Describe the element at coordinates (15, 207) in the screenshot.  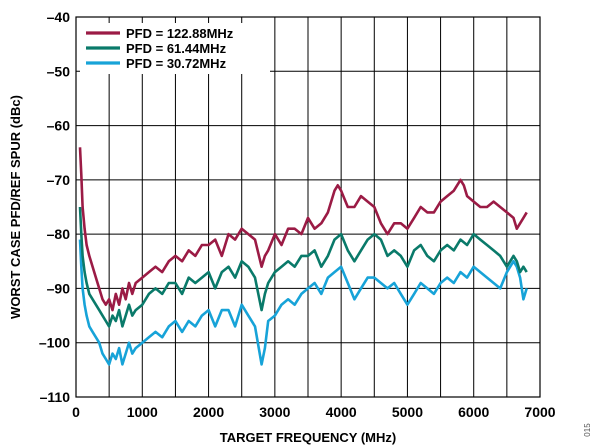
I see `y-axis-title: WORST CASE PFD/REF SPUR (dBc)` at that location.